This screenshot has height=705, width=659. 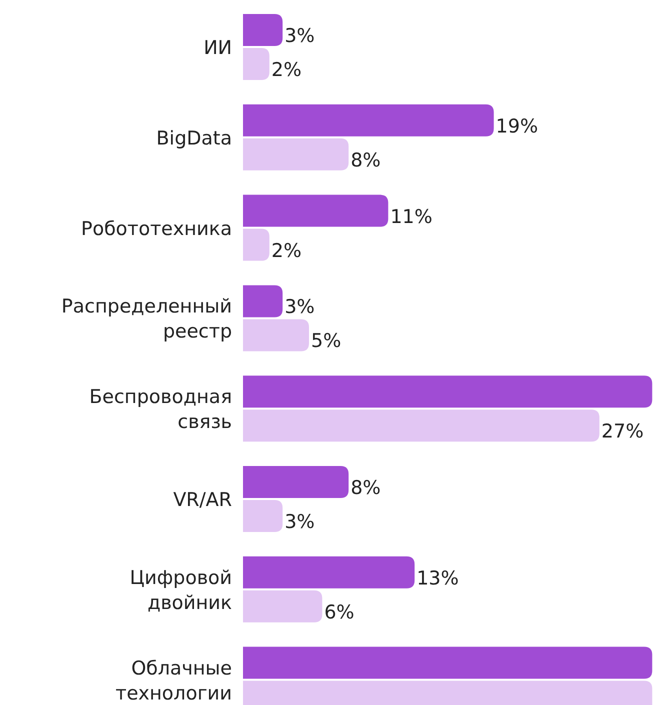 What do you see at coordinates (437, 578) in the screenshot?
I see `data-label: 13%` at bounding box center [437, 578].